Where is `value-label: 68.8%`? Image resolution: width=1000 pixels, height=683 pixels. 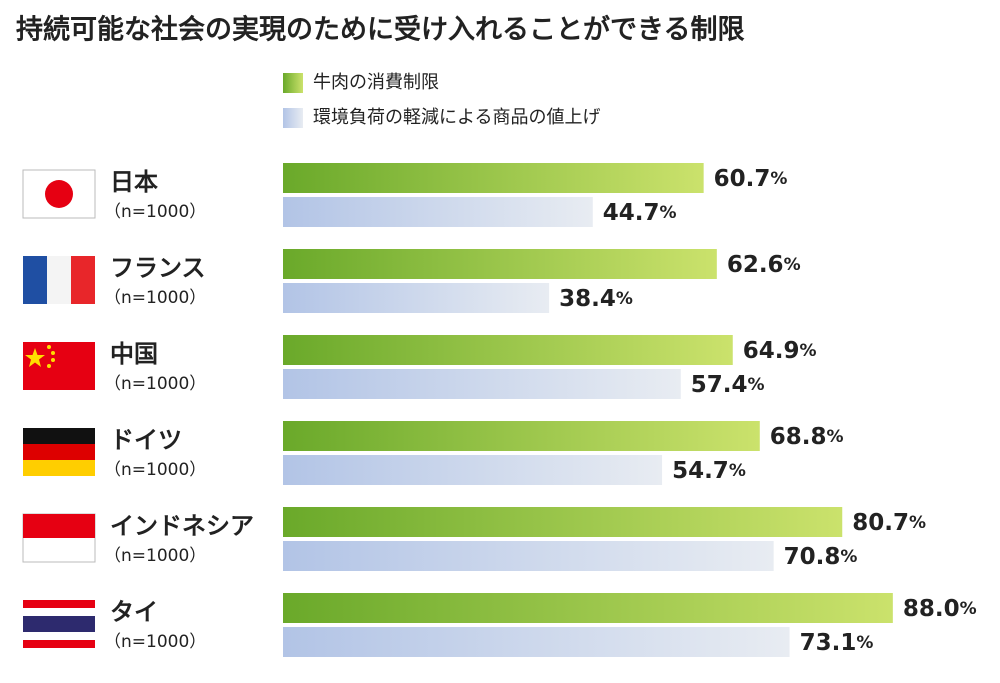 value-label: 68.8% is located at coordinates (807, 437).